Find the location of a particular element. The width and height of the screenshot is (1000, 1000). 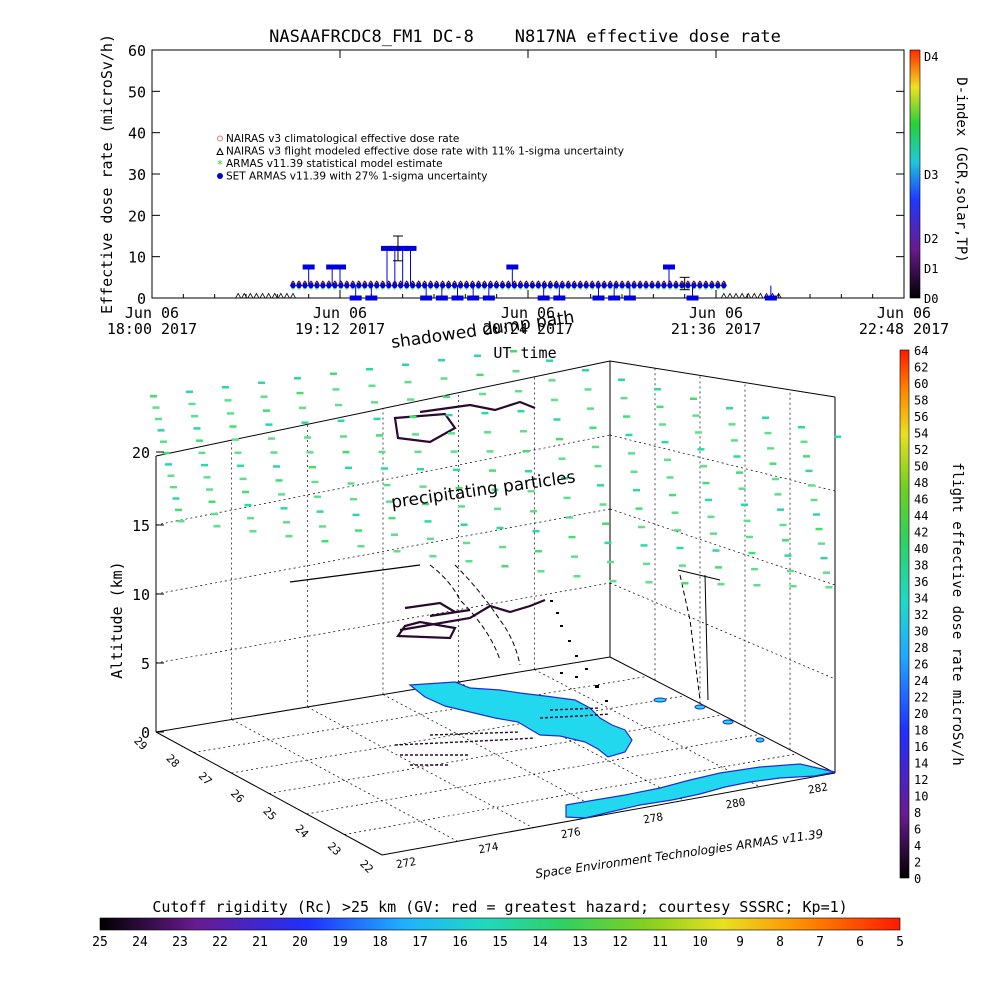

legend-marker is located at coordinates (220, 151).